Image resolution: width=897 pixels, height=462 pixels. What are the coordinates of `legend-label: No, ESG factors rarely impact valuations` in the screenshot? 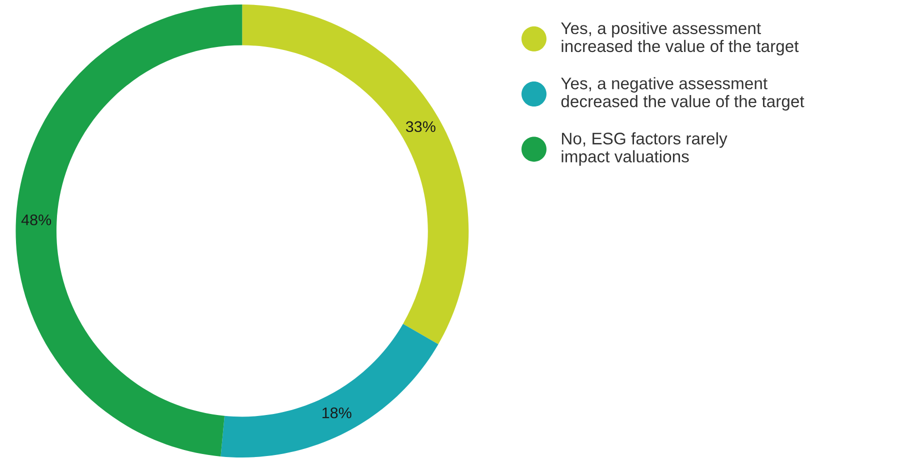 It's located at (645, 149).